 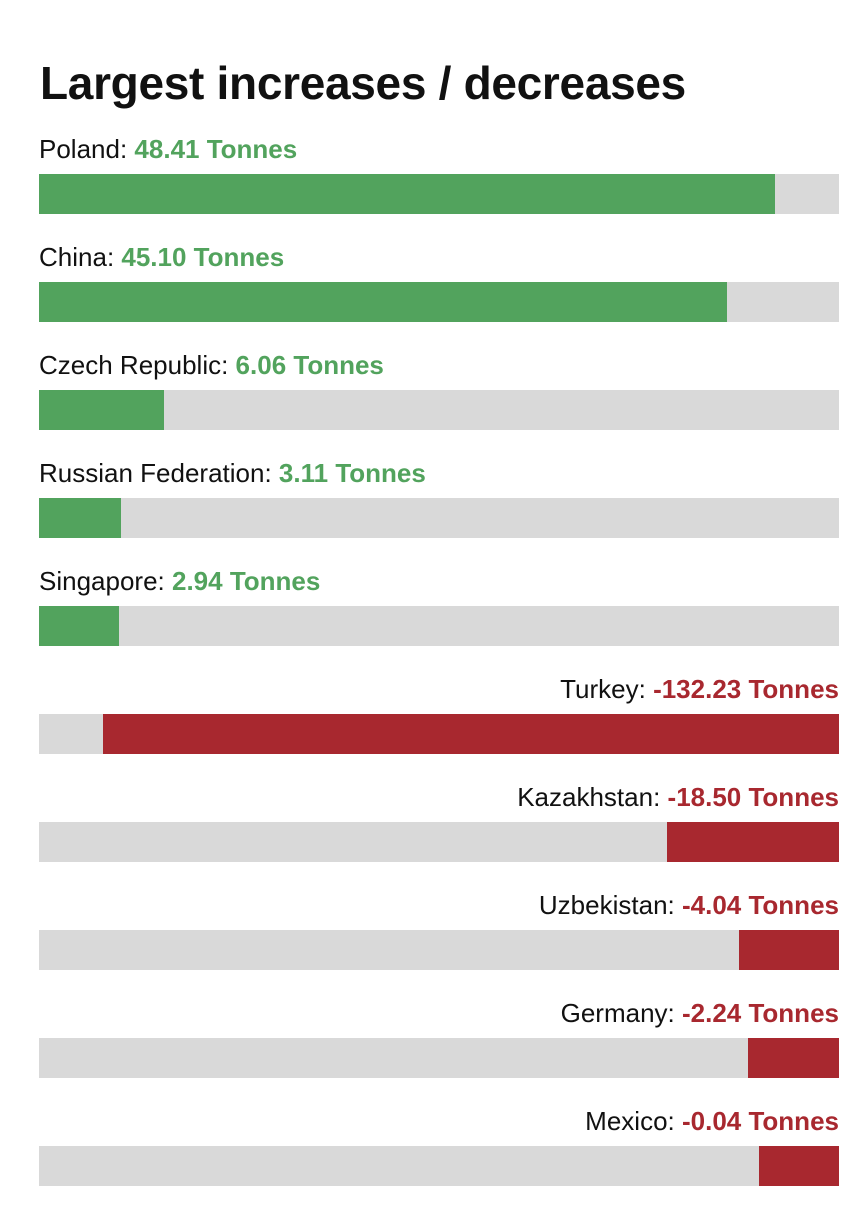 I want to click on bar-label: China: 45.10 Tonnes, so click(x=161, y=257).